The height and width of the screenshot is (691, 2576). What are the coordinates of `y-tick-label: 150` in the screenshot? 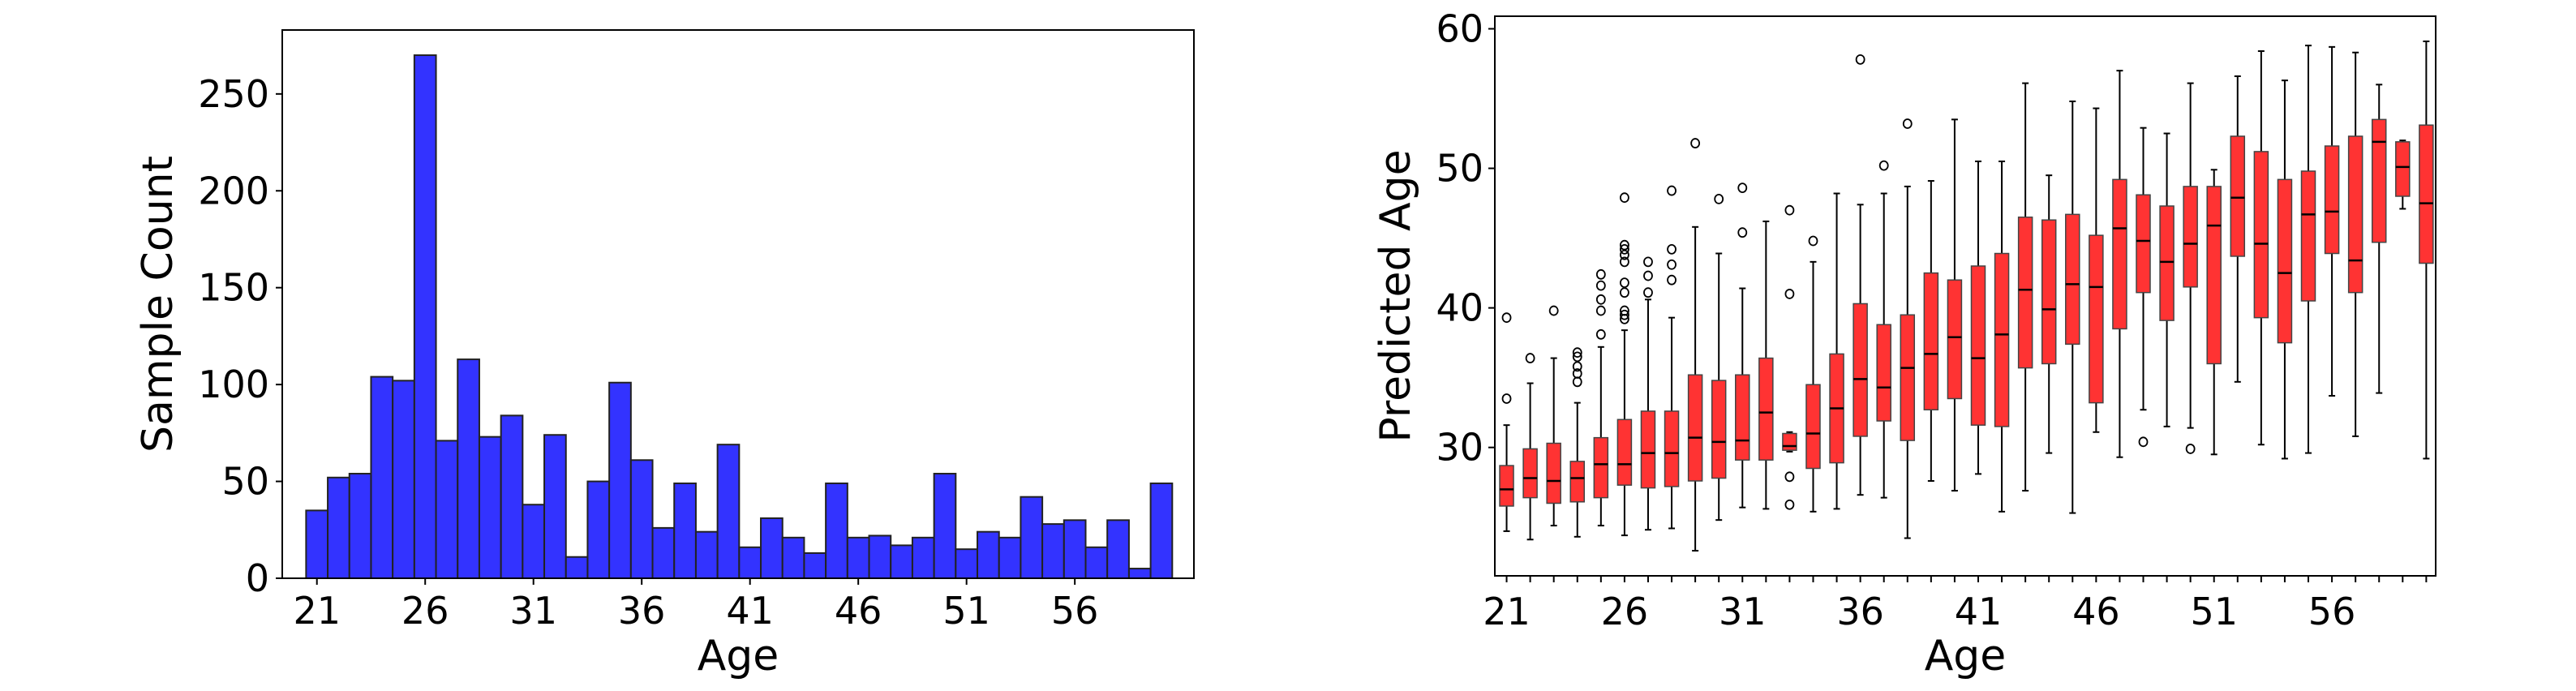 It's located at (233, 288).